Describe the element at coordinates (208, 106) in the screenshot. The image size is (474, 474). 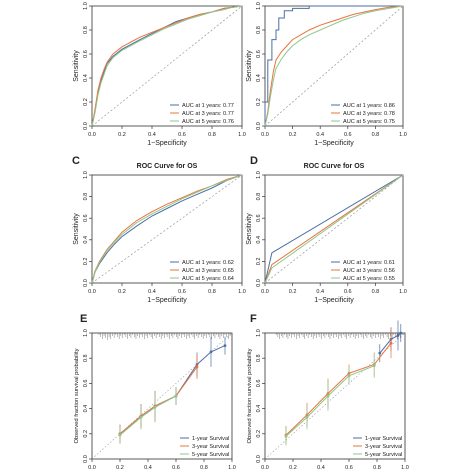
I see `legend-entry: AUC at 1 years: 0.77` at that location.